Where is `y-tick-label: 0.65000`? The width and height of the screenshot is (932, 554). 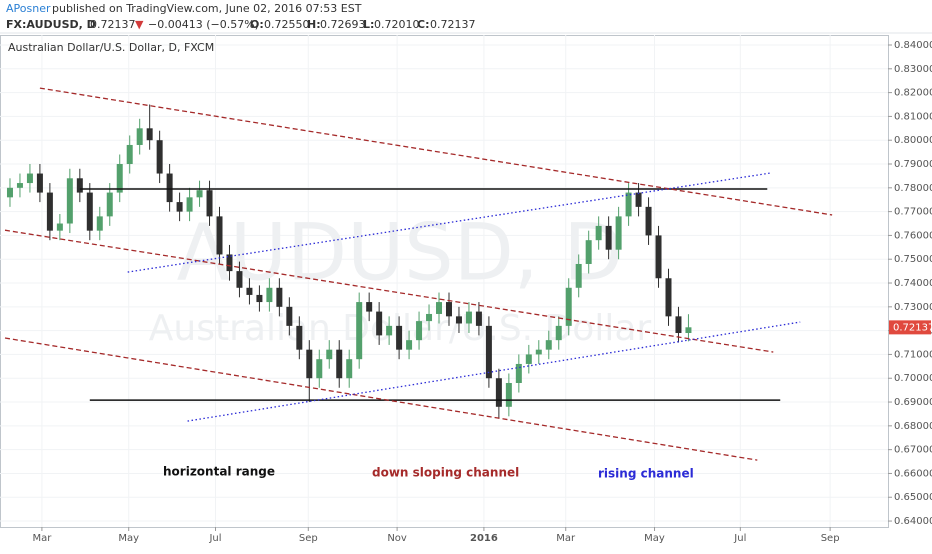 y-tick-label: 0.65000 is located at coordinates (913, 497).